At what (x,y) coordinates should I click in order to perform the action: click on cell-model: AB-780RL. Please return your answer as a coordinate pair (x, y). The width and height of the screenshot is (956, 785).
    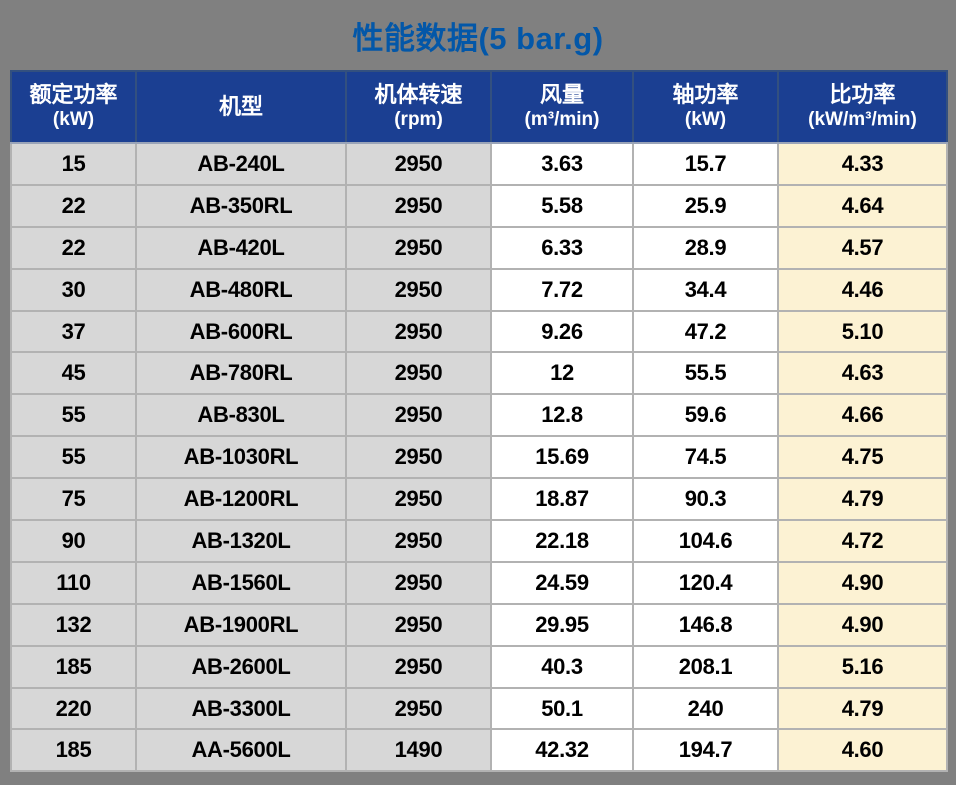
    Looking at the image, I should click on (241, 373).